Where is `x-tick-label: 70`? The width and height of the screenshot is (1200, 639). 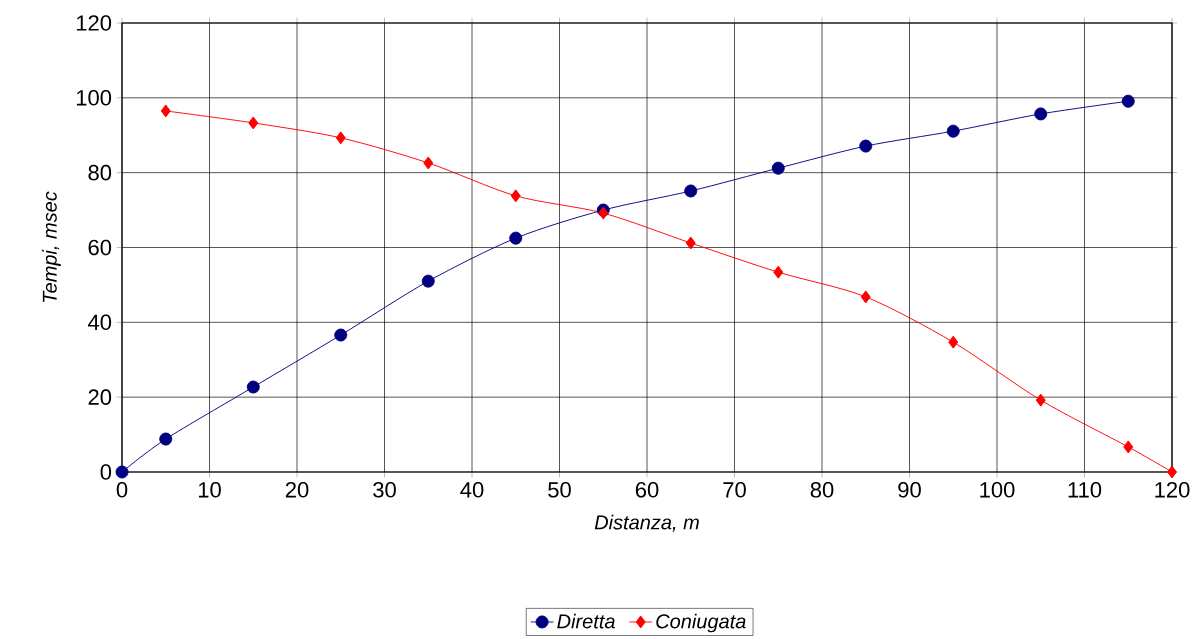 x-tick-label: 70 is located at coordinates (734, 490).